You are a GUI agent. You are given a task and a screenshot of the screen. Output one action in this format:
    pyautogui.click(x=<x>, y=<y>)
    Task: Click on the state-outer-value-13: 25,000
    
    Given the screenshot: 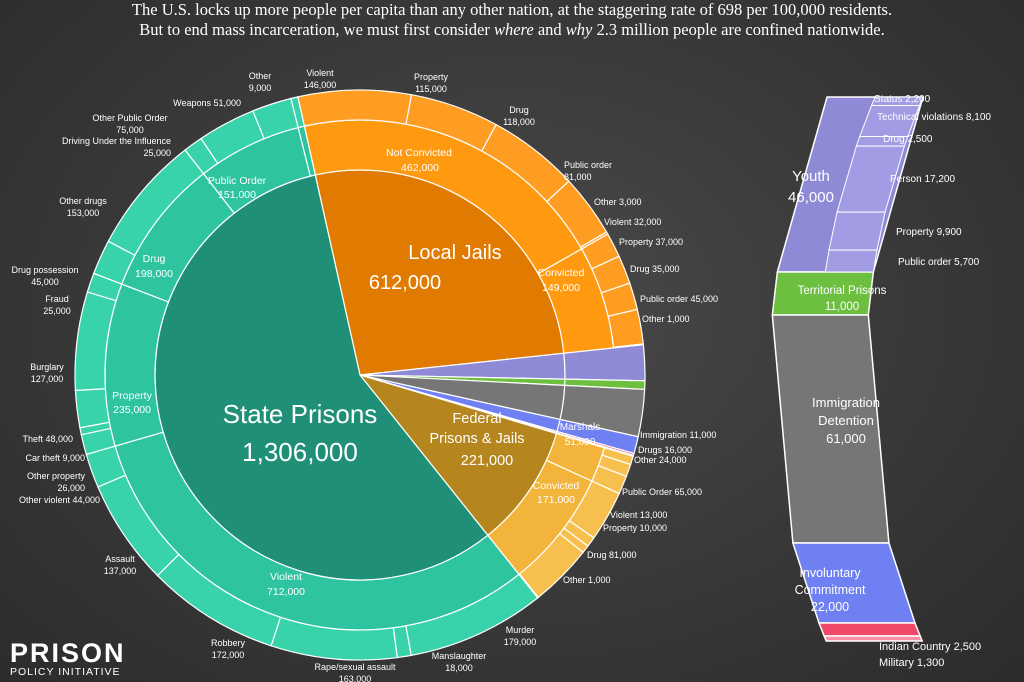 What is the action you would take?
    pyautogui.click(x=157, y=153)
    